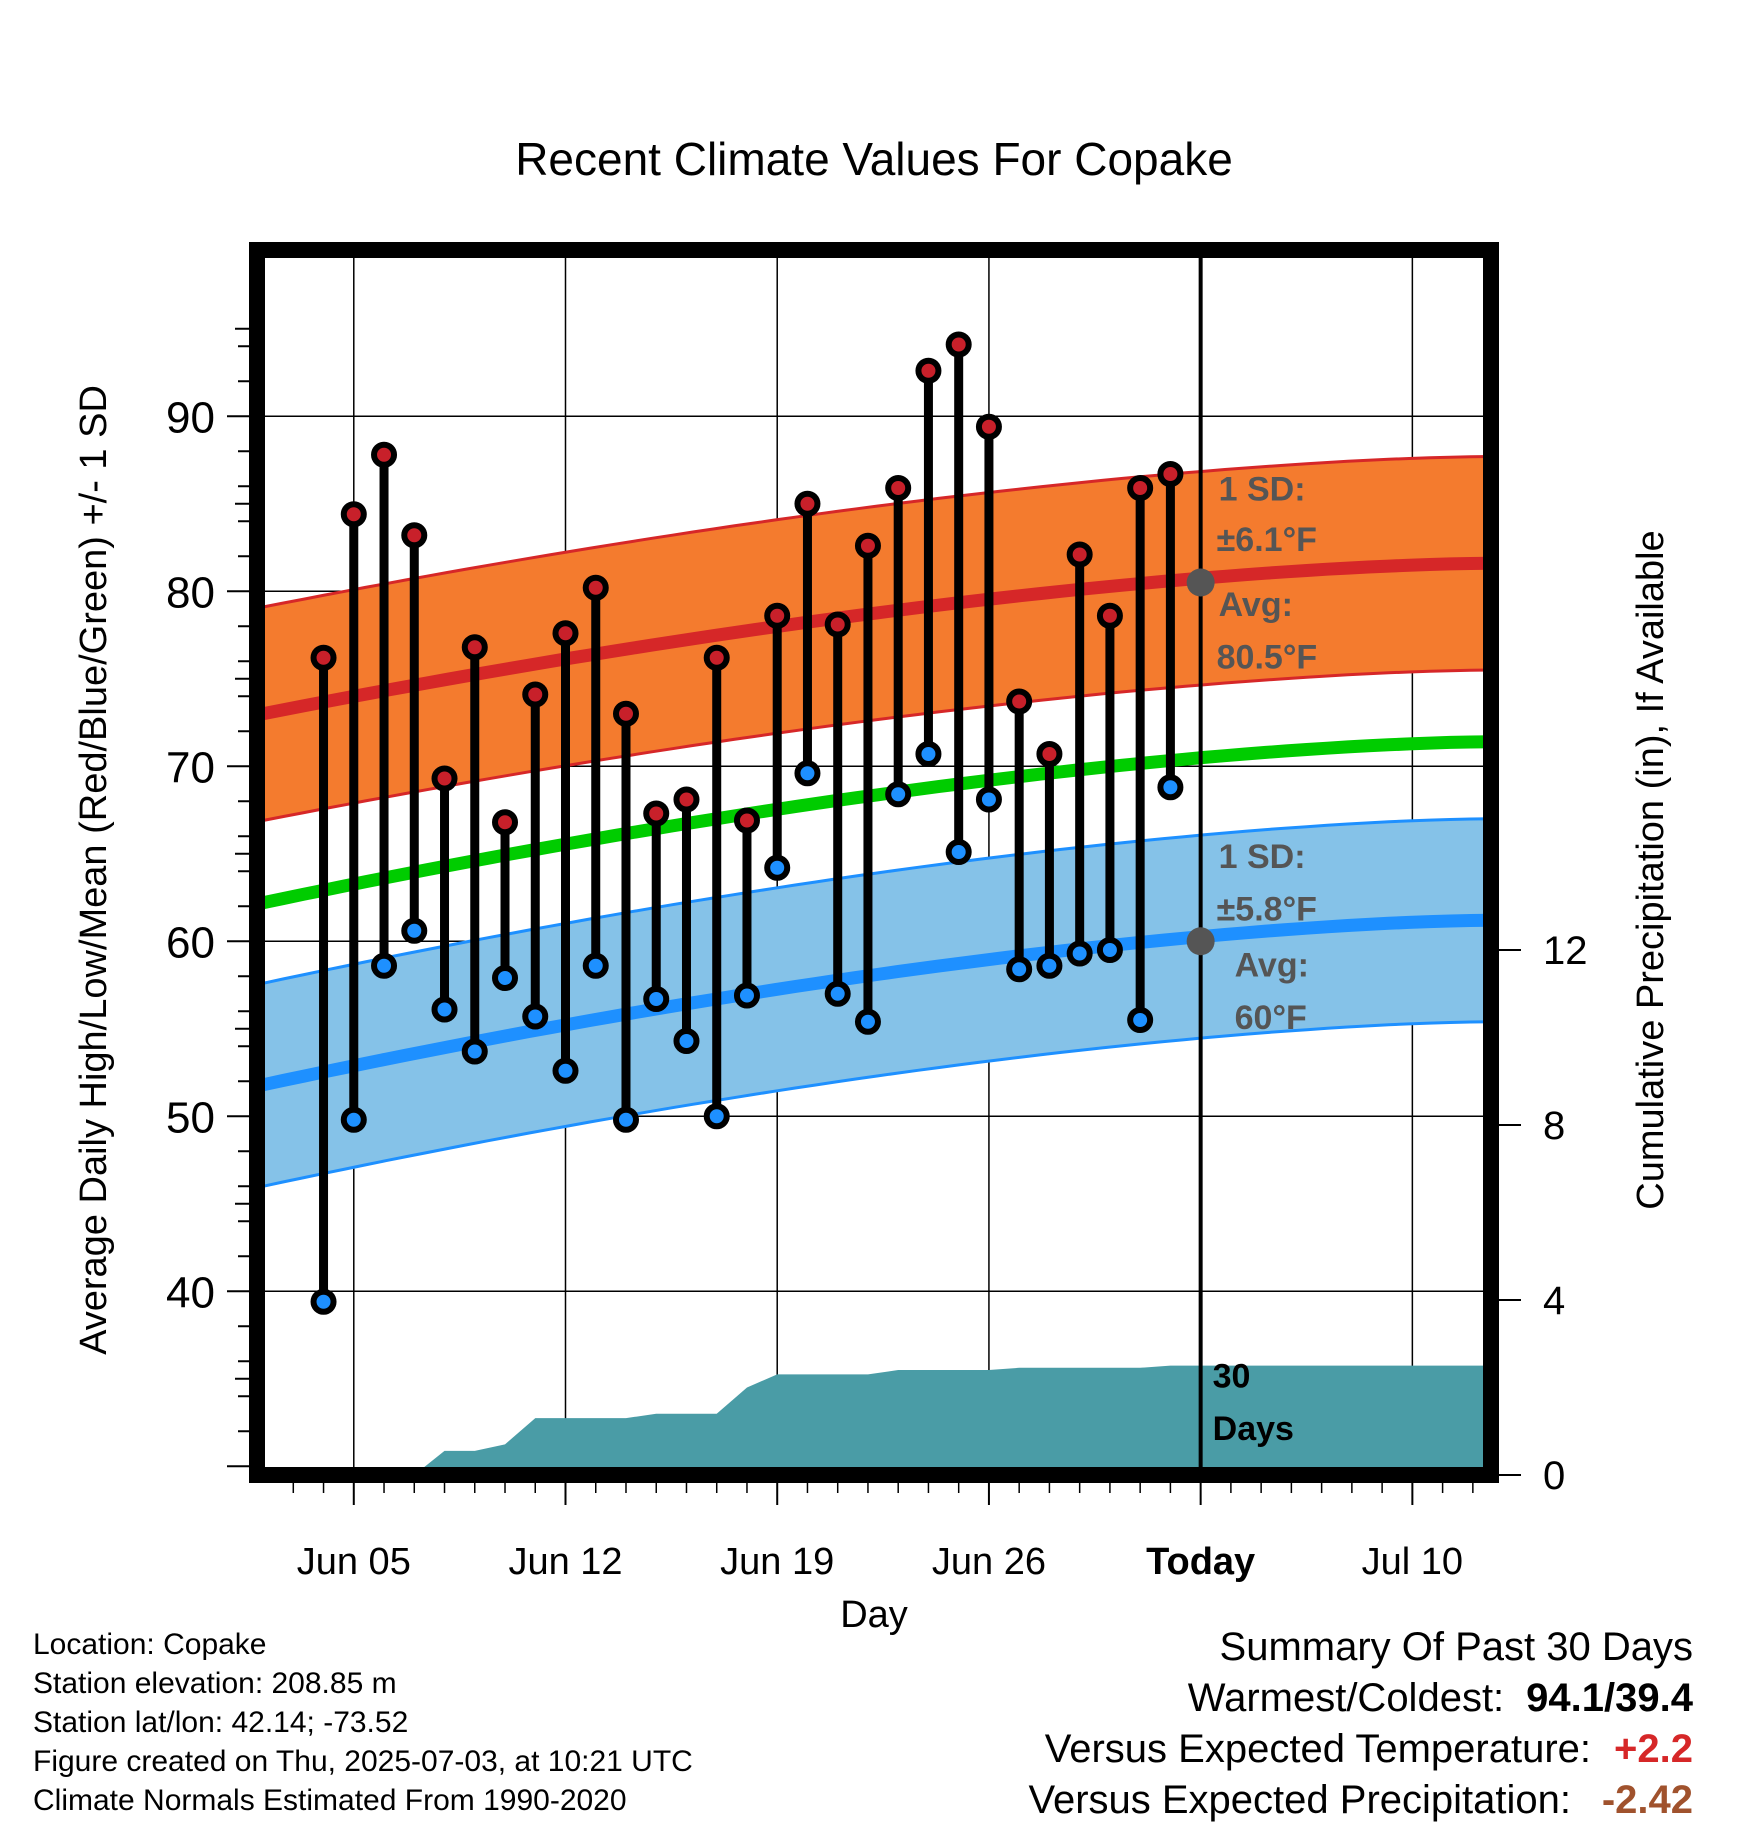 The width and height of the screenshot is (1748, 1828). Describe the element at coordinates (1262, 857) in the screenshot. I see `low-sd-label-1: 1 SD:` at that location.